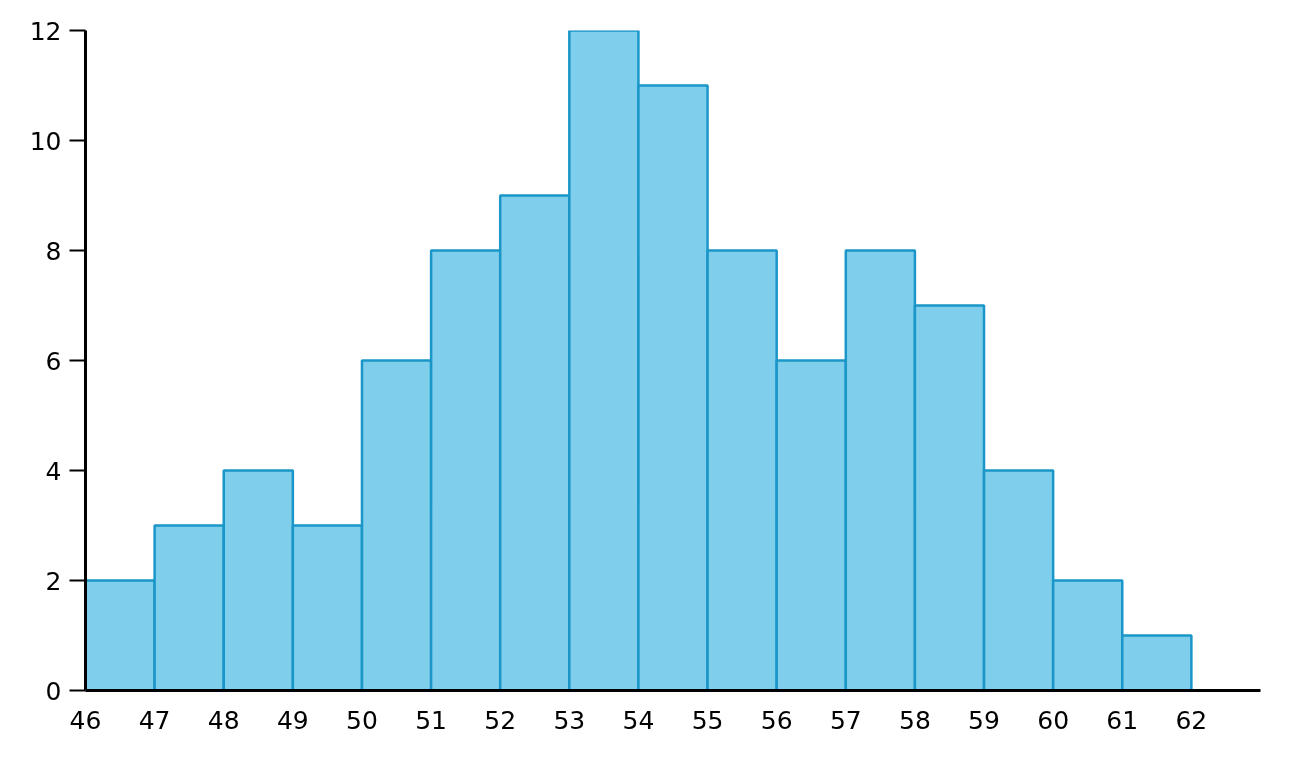 Image resolution: width=1297 pixels, height=770 pixels. Describe the element at coordinates (154, 720) in the screenshot. I see `x-tick-label: 47` at that location.